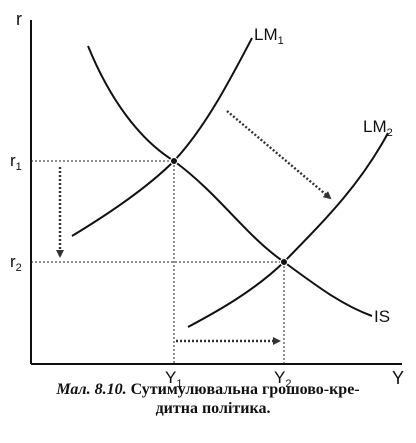 The width and height of the screenshot is (416, 443). I want to click on x-axis-label: Y, so click(398, 378).